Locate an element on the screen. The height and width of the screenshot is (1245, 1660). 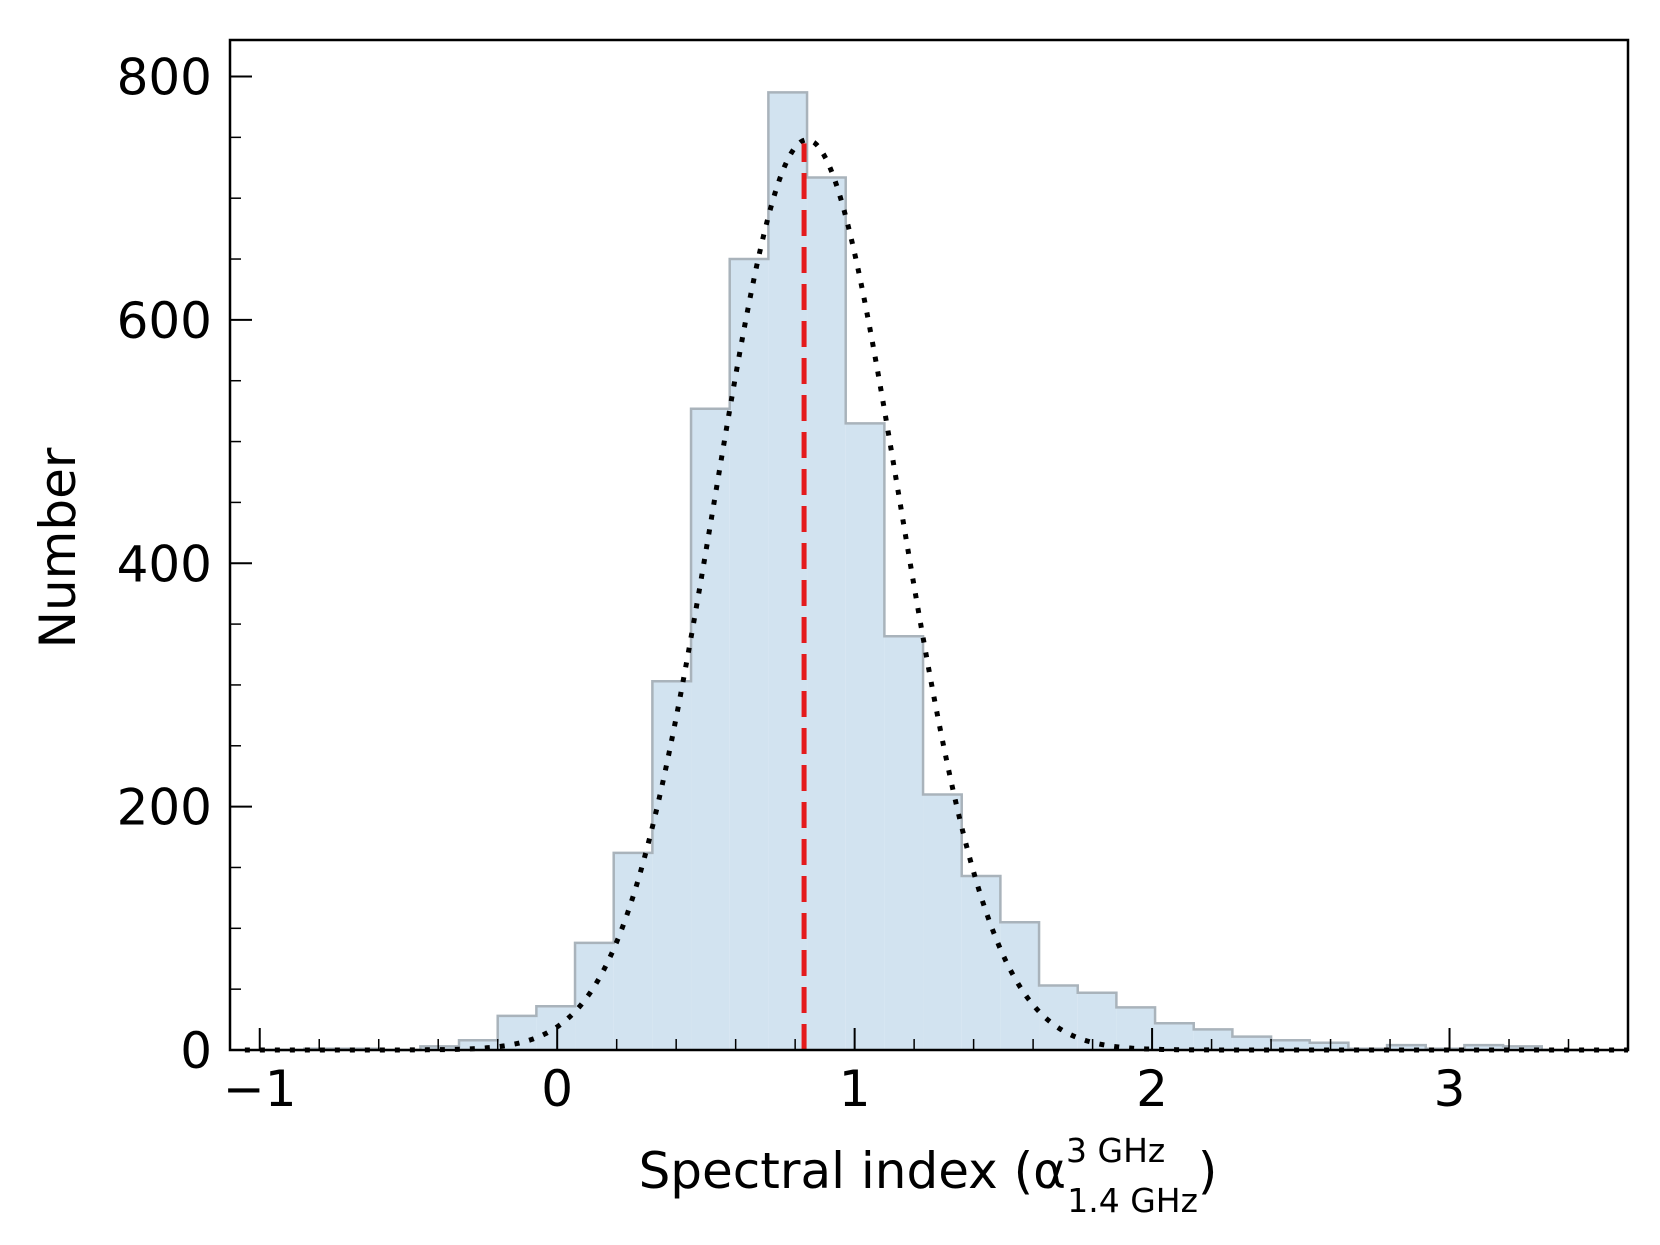
x-tick-label: 0 is located at coordinates (557, 1089).